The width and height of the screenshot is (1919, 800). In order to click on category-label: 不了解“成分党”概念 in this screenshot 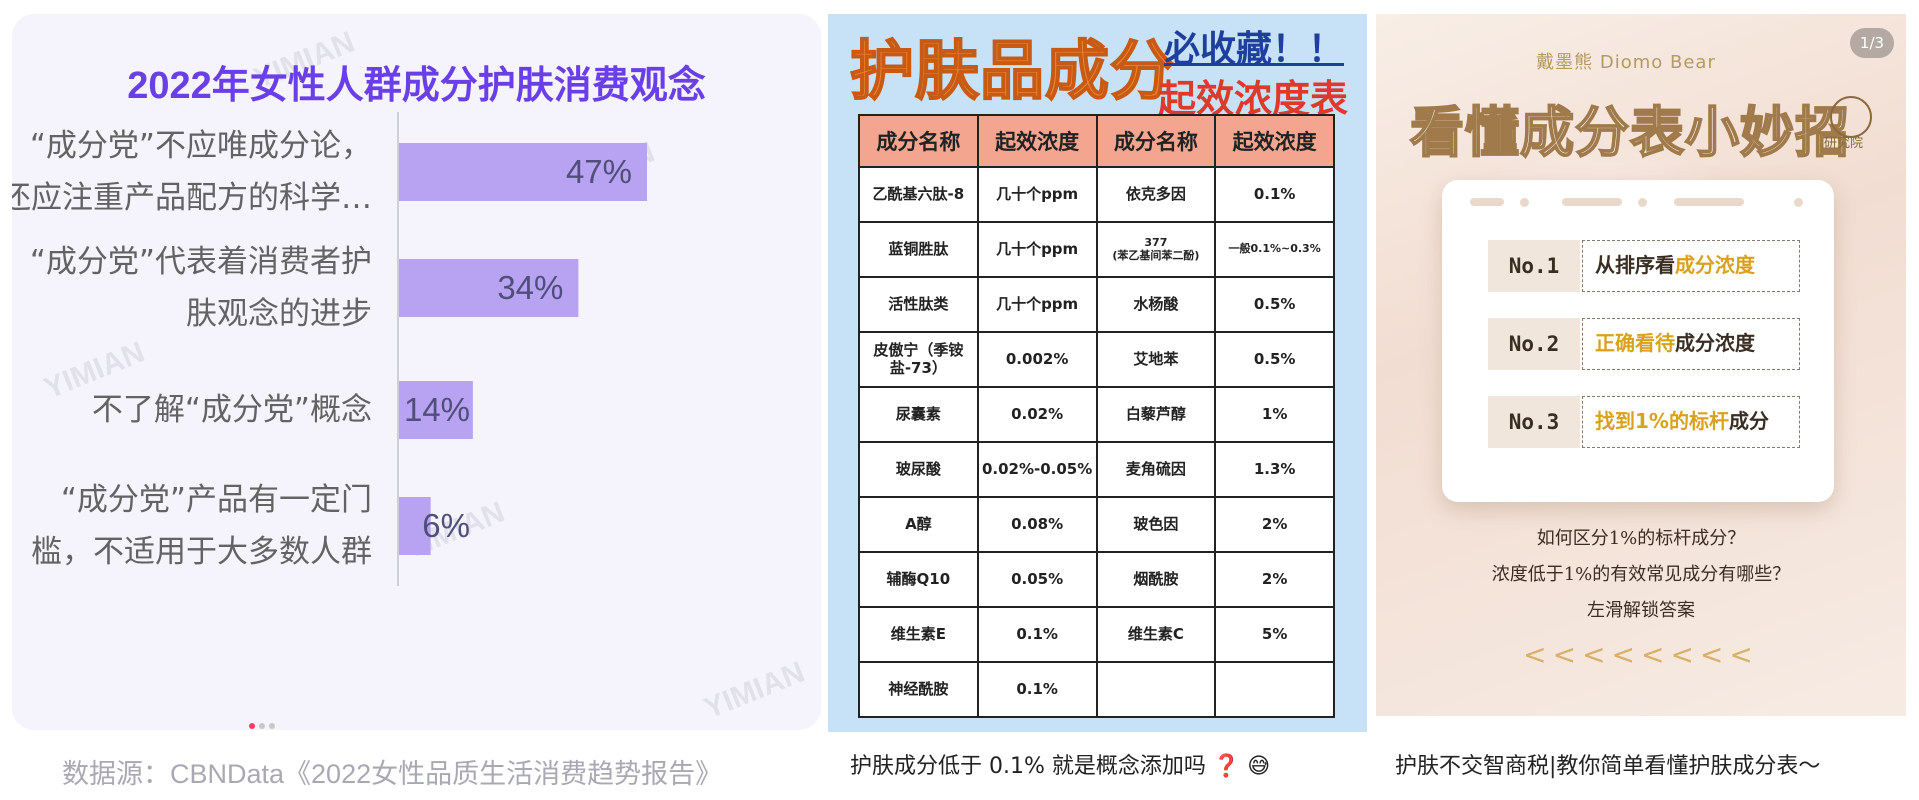, I will do `click(232, 410)`.